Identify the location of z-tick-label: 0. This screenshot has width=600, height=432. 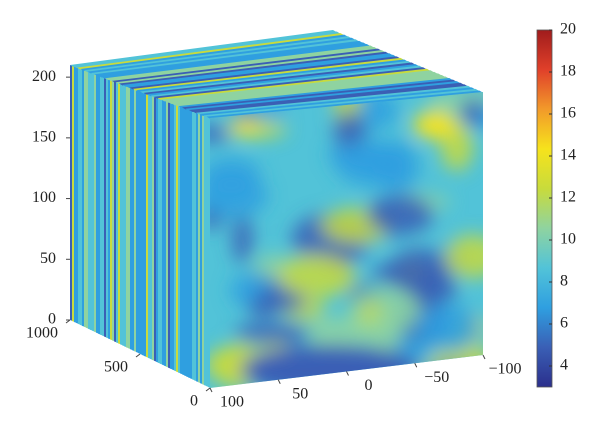
(52, 319).